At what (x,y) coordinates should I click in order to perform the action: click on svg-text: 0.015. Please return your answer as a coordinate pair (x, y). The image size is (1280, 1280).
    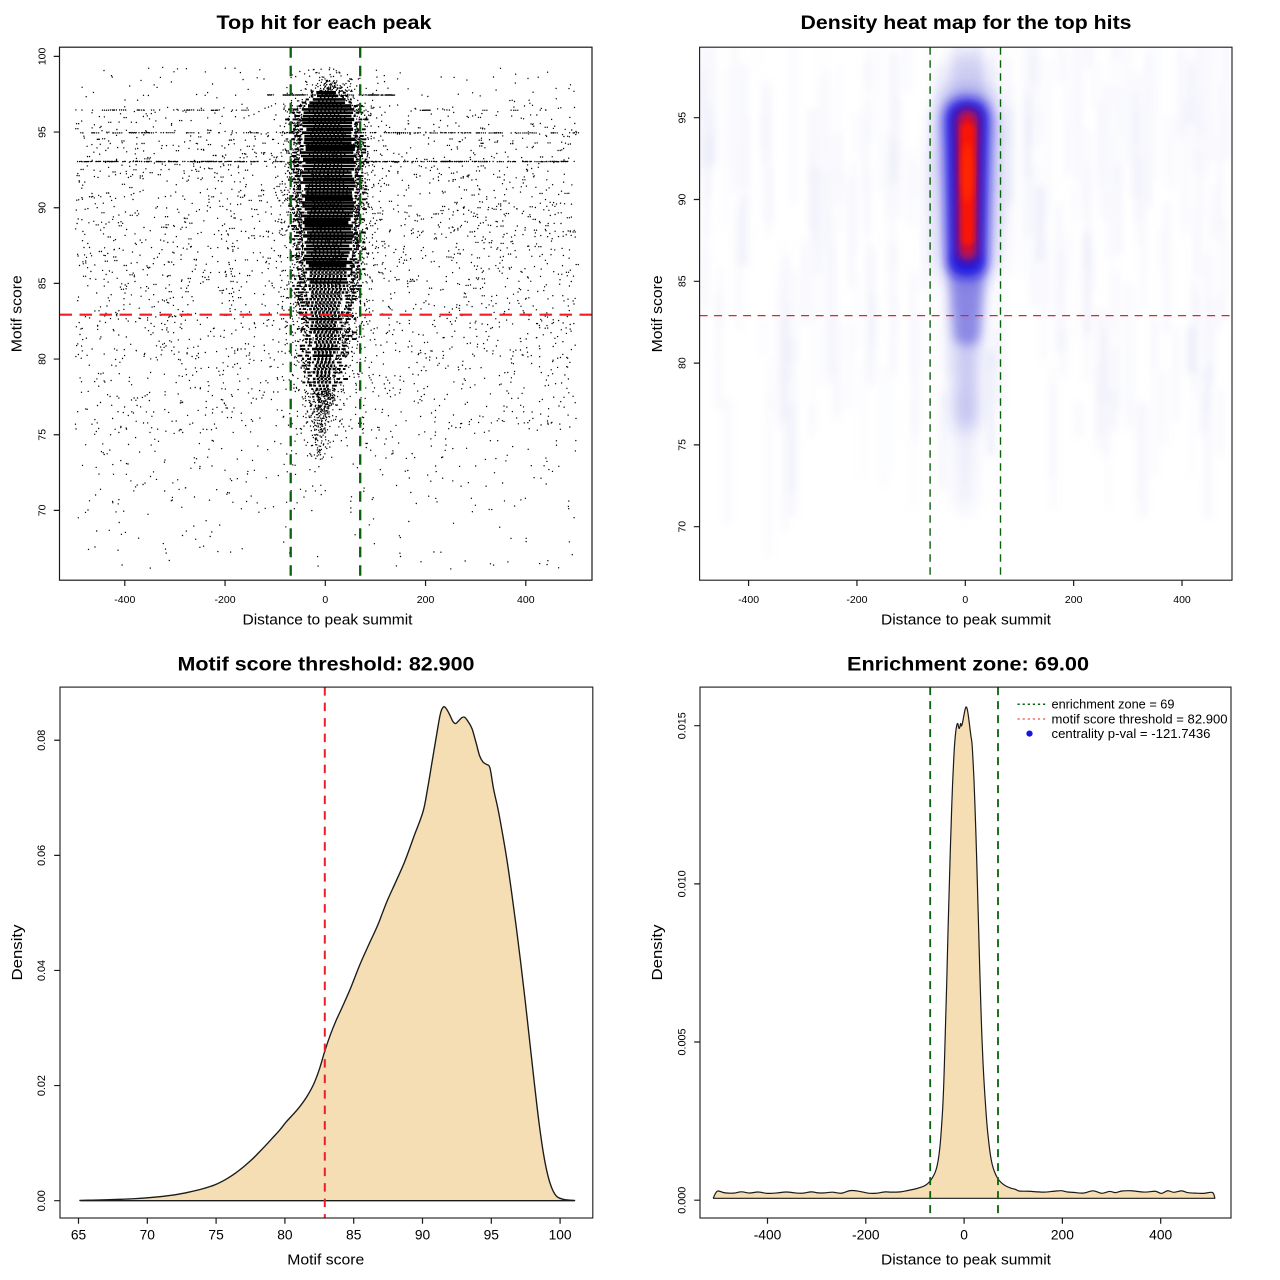
    Looking at the image, I should click on (683, 725).